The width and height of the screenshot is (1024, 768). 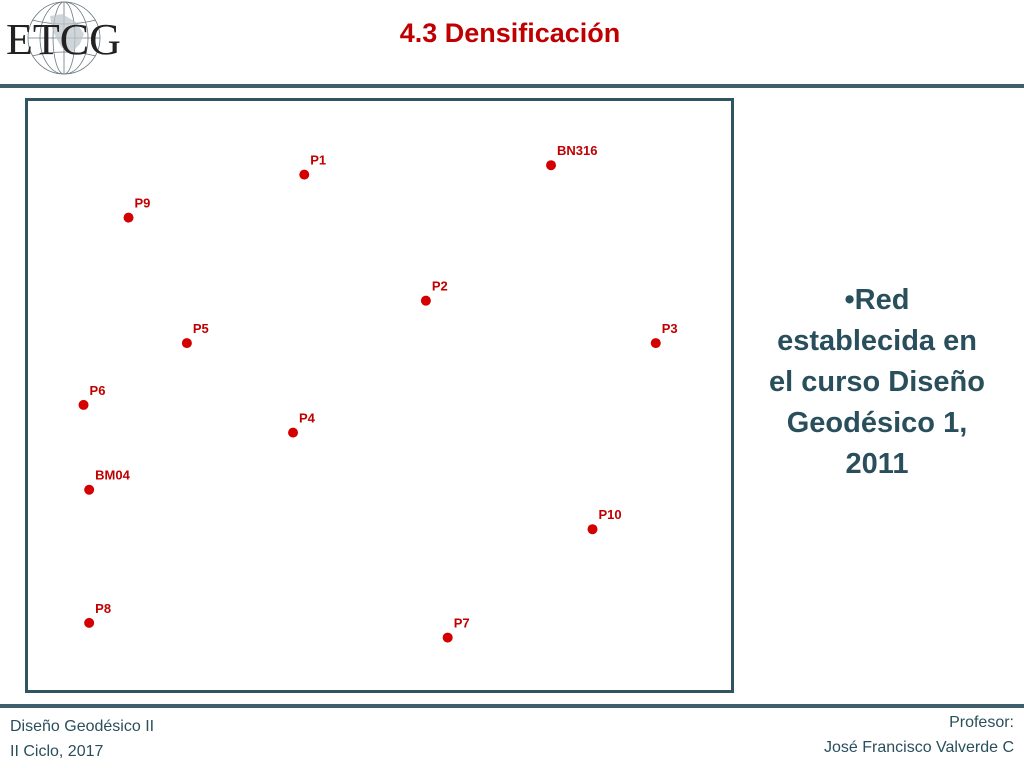 What do you see at coordinates (510, 33) in the screenshot?
I see `page-title: 4.3 Densificación` at bounding box center [510, 33].